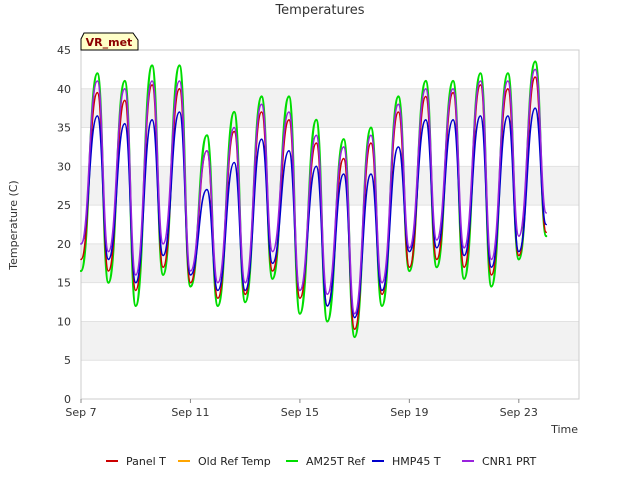  What do you see at coordinates (64, 283) in the screenshot?
I see `y-tick-label: 15` at bounding box center [64, 283].